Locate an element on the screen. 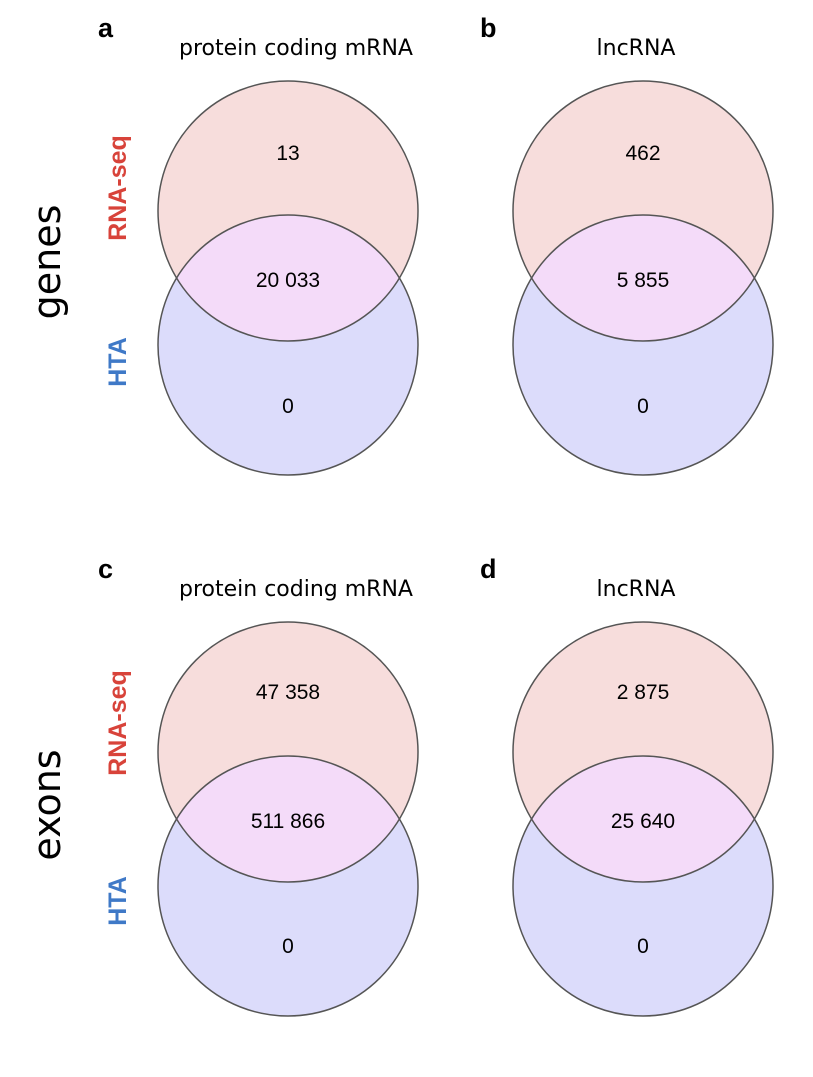  hta-outline-c is located at coordinates (288, 886).